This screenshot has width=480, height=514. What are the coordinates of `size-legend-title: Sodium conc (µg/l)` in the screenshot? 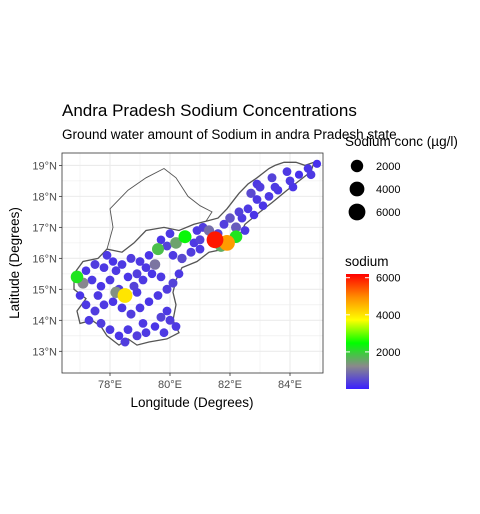 It's located at (401, 141).